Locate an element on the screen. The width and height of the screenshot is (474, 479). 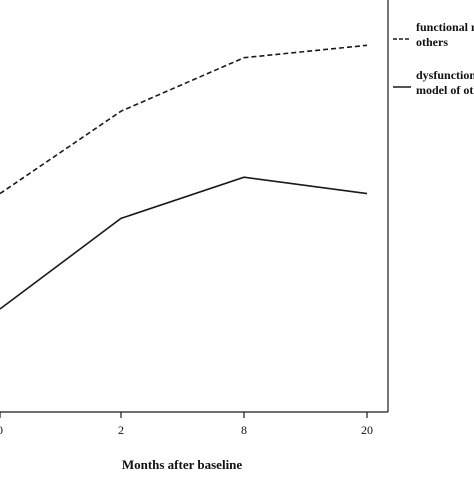
x-tick-label: 2 is located at coordinates (121, 430).